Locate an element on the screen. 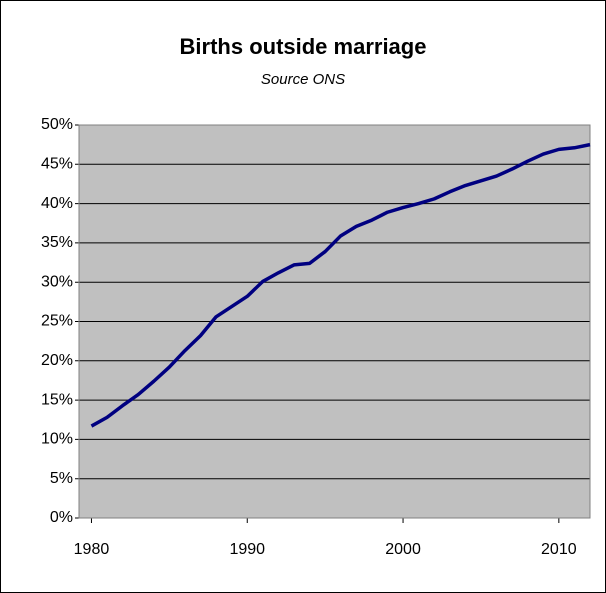 The width and height of the screenshot is (606, 593). y-tick-label: 40% is located at coordinates (57, 203).